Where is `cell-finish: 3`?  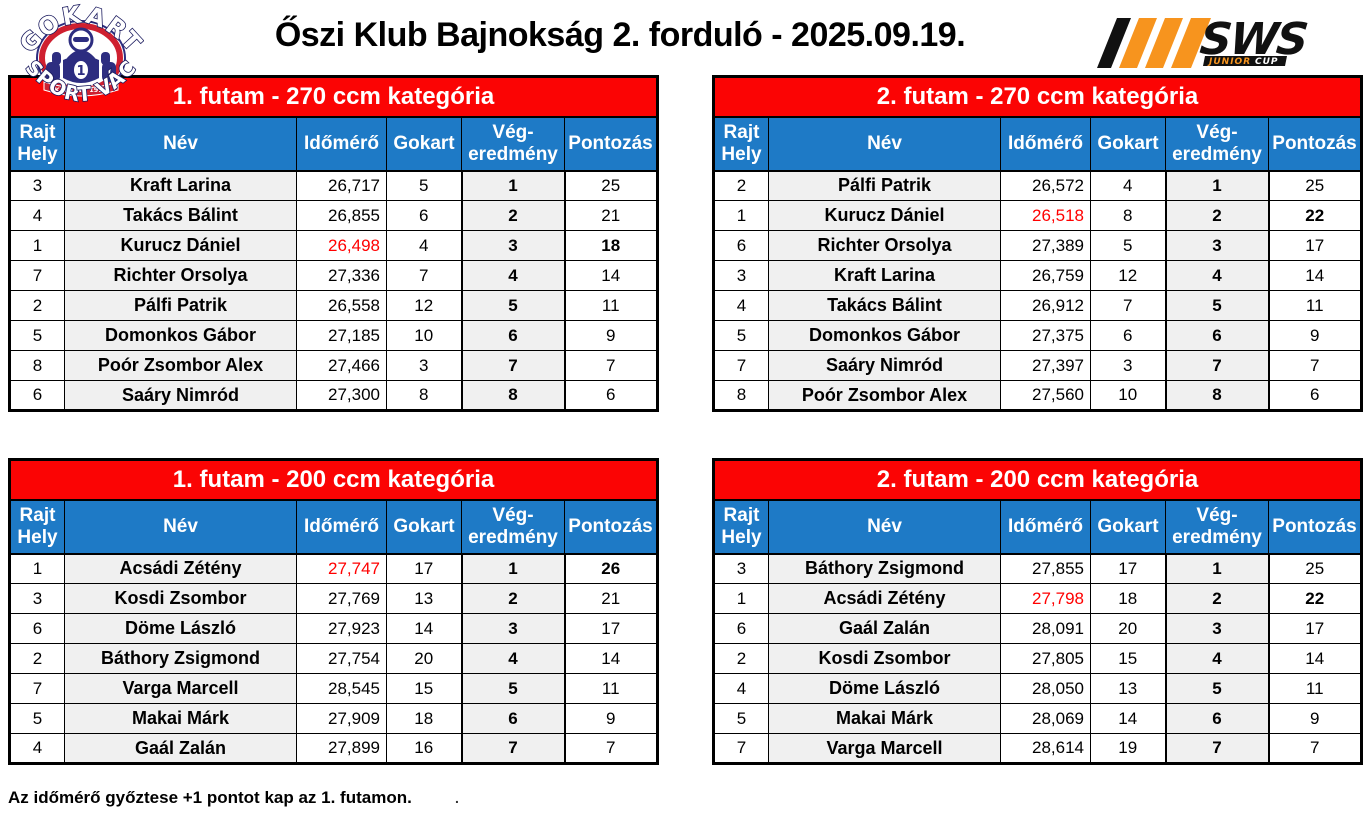
cell-finish: 3 is located at coordinates (1217, 628).